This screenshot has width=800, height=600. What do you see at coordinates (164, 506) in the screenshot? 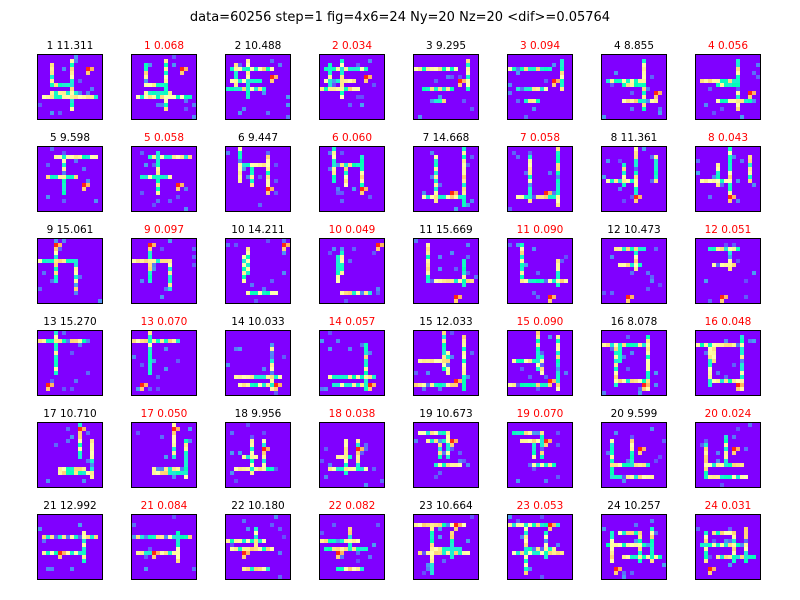
I see `panel-title: 21 0.084` at bounding box center [164, 506].